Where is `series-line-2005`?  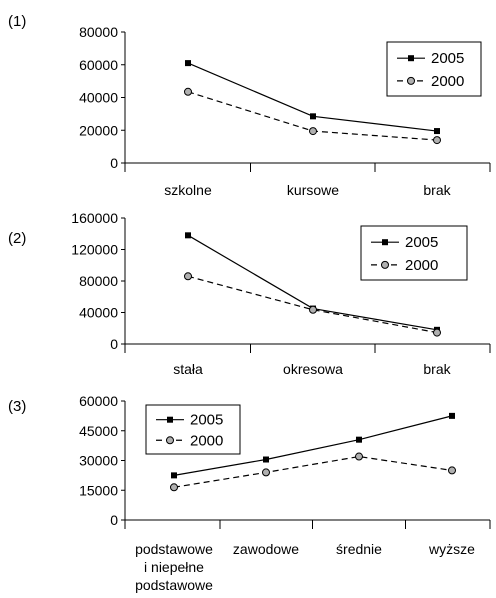 series-line-2005 is located at coordinates (313, 445).